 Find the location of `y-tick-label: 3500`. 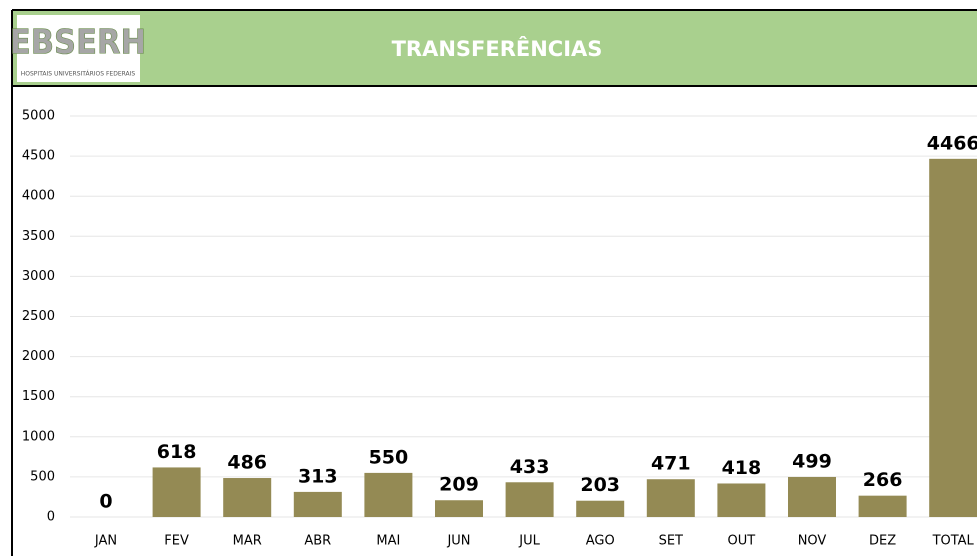

y-tick-label: 3500 is located at coordinates (38, 236).